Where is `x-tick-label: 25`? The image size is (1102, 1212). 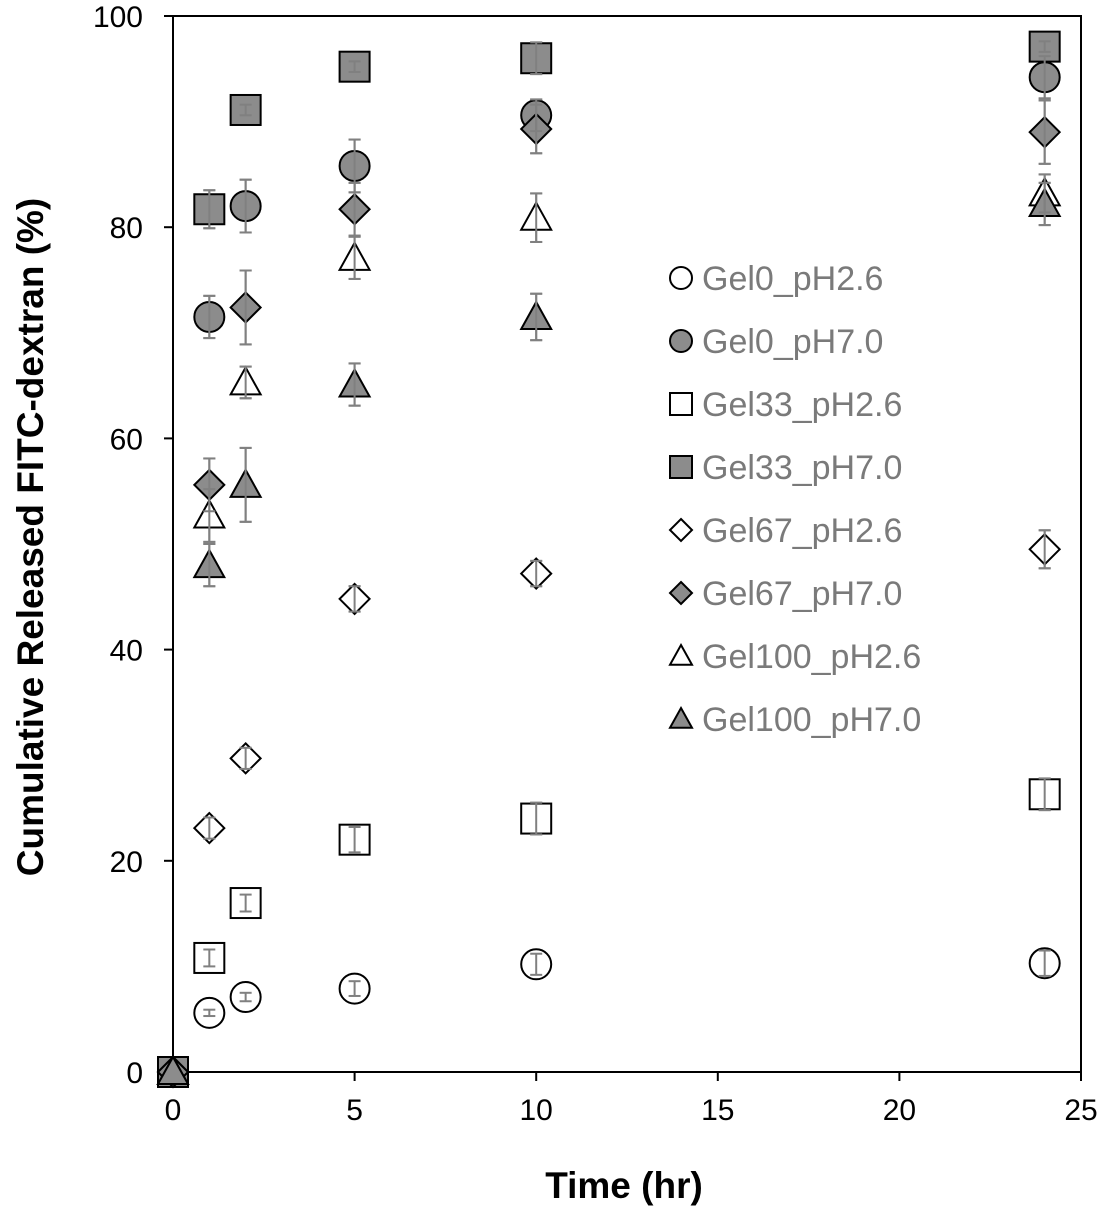 x-tick-label: 25 is located at coordinates (1080, 1110).